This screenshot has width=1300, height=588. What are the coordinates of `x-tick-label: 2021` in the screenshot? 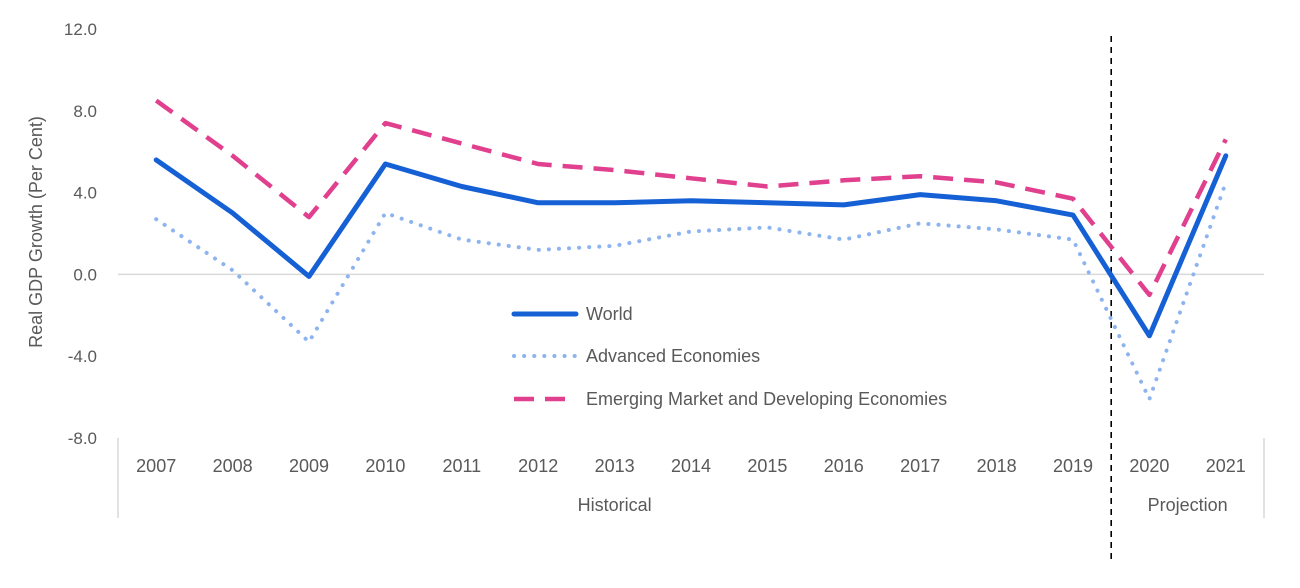 It's located at (1226, 466).